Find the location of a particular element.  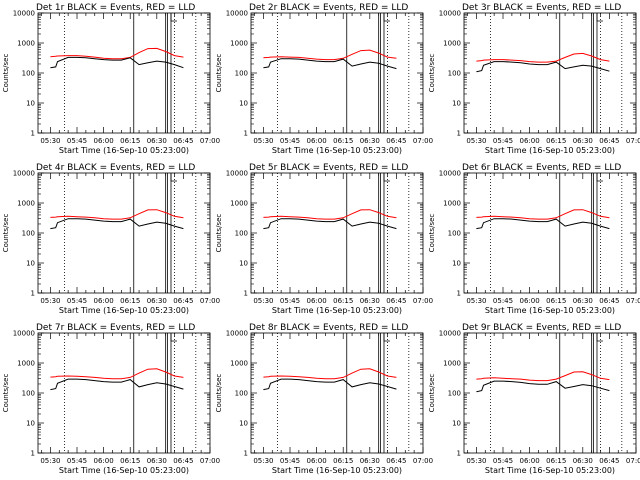

chart-title: Det 2r BLACK = Events, RED = LLD is located at coordinates (328, 8).